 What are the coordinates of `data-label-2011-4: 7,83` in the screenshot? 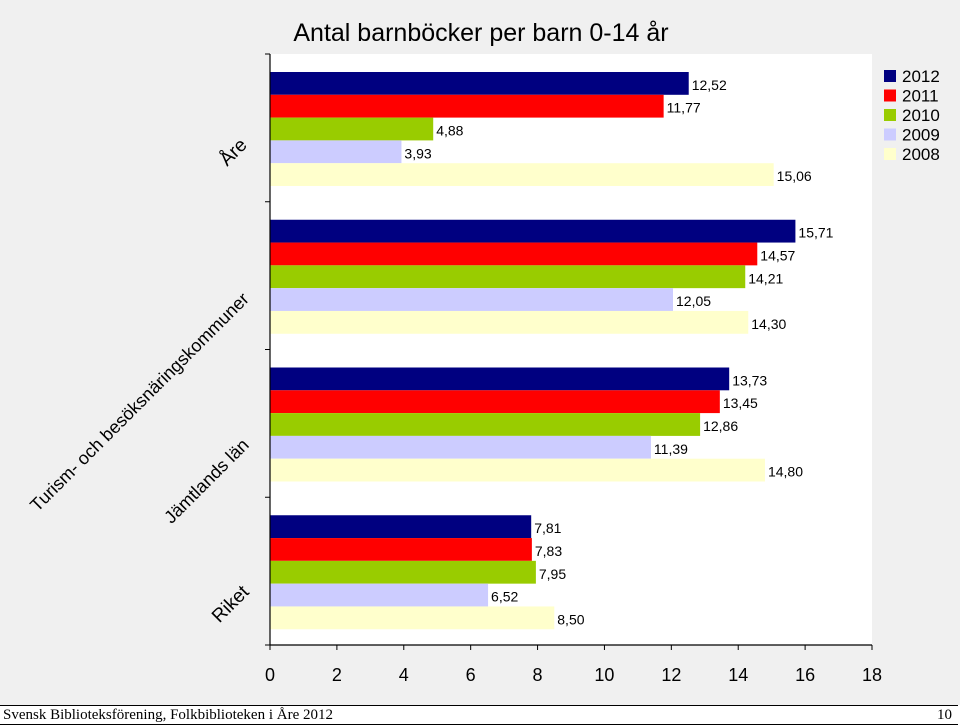 It's located at (548, 551).